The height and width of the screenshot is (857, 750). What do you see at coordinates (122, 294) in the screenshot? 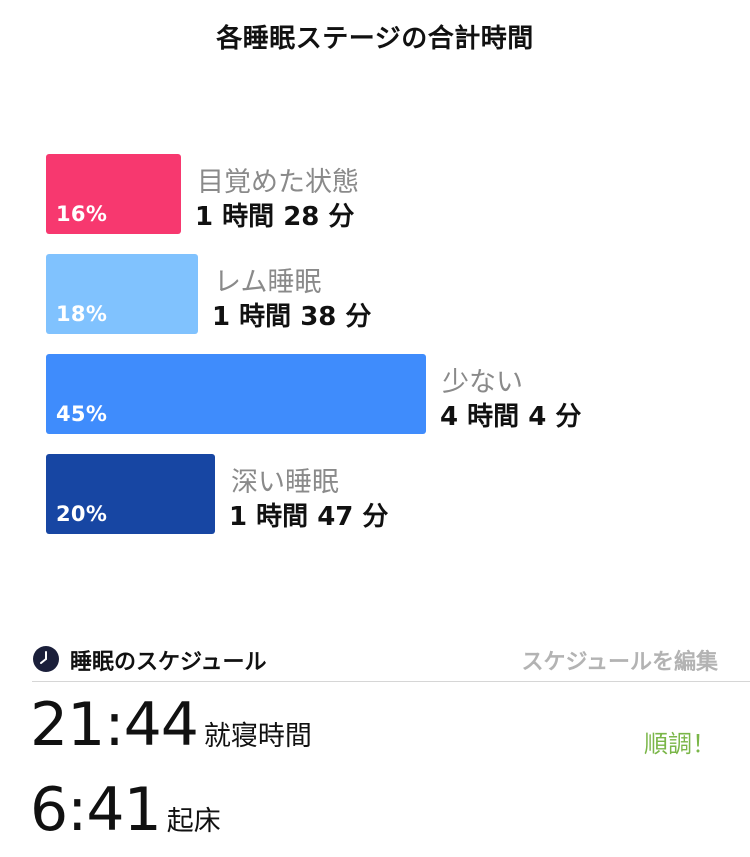
I see `stage-bar: 18%` at bounding box center [122, 294].